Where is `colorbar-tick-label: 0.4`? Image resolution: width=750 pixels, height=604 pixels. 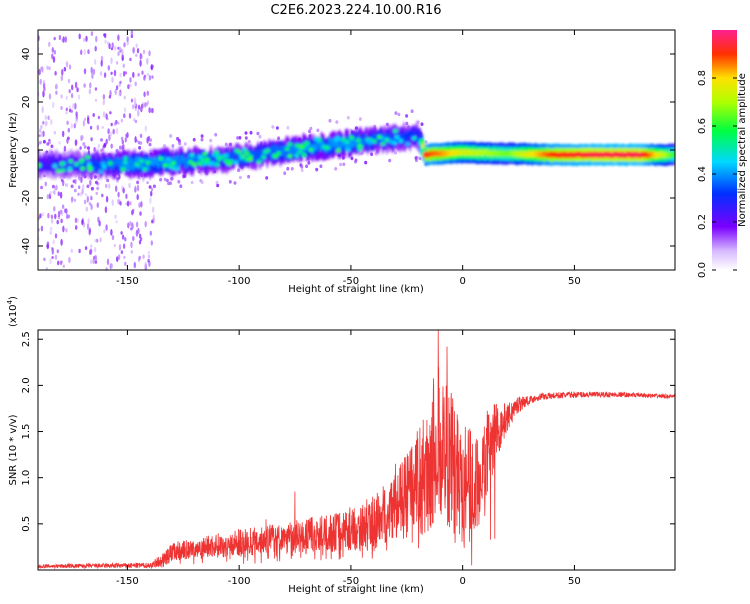 colorbar-tick-label: 0.4 is located at coordinates (702, 174).